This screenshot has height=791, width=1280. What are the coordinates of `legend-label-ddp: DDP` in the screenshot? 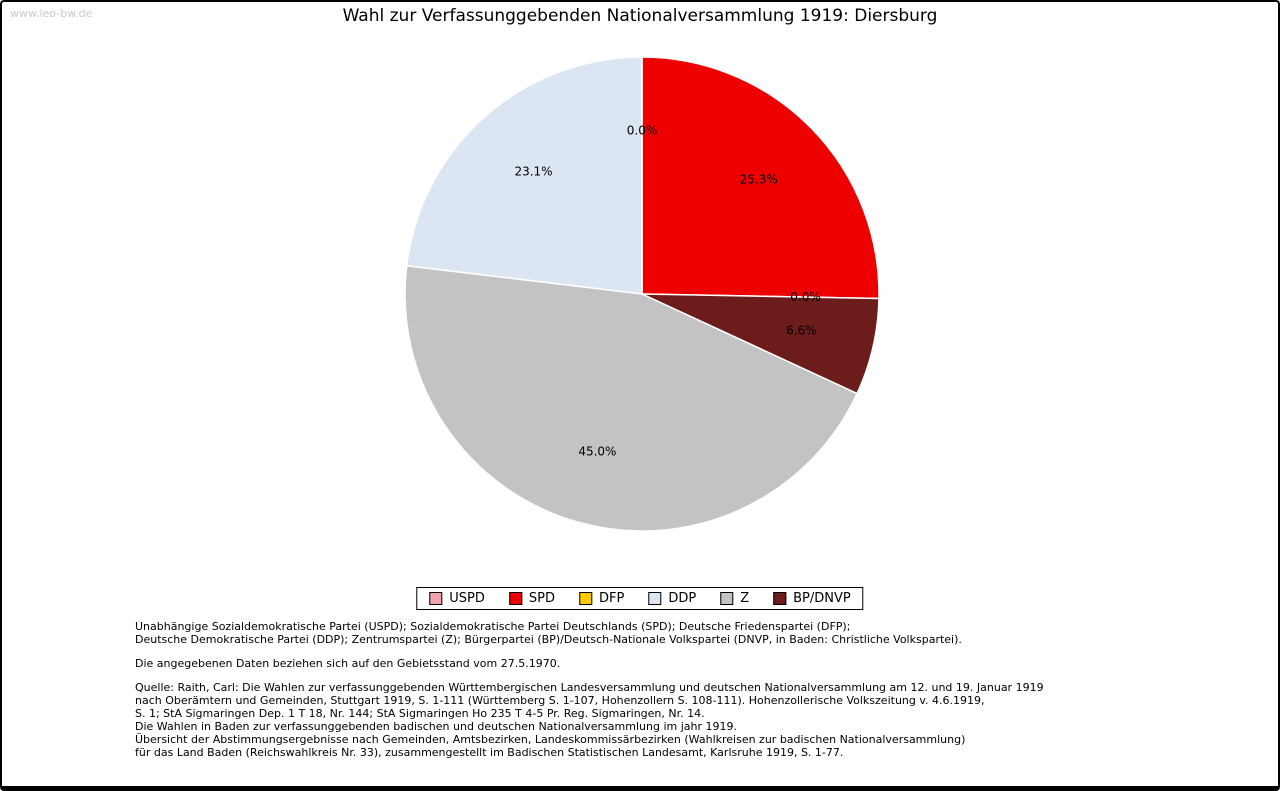 It's located at (682, 598).